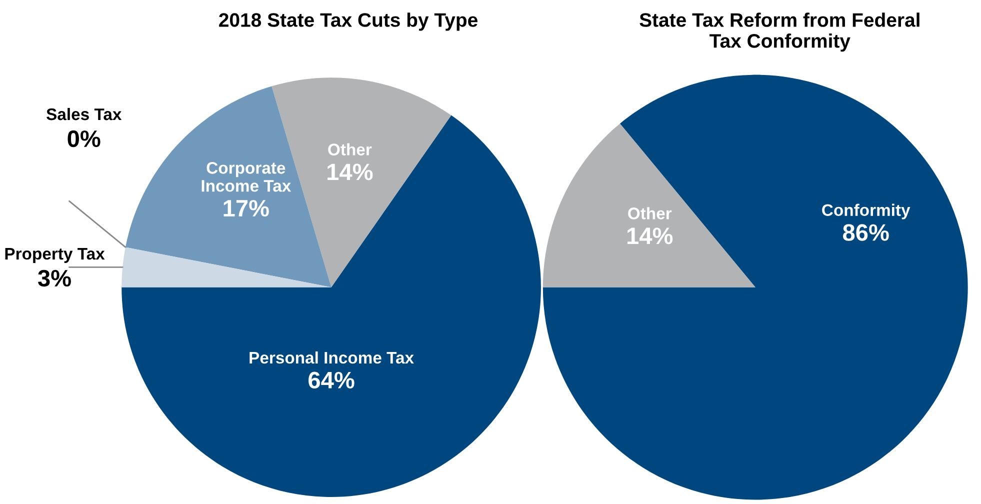  I want to click on slice-label: Personal Income Tax, so click(332, 357).